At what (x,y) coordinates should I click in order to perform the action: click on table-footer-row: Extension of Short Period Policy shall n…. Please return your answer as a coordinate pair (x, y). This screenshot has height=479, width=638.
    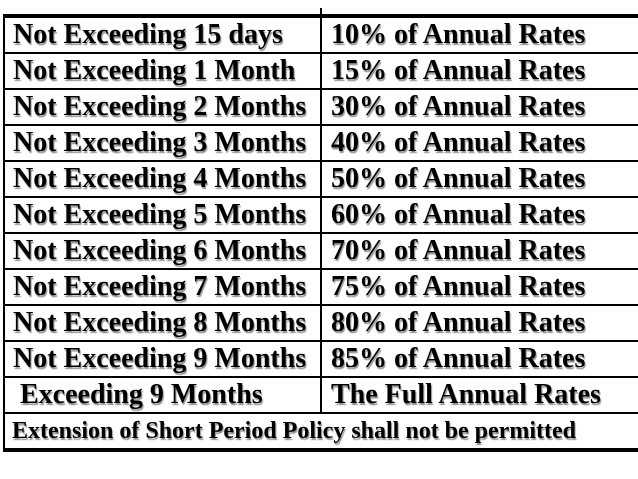
    Looking at the image, I should click on (321, 431).